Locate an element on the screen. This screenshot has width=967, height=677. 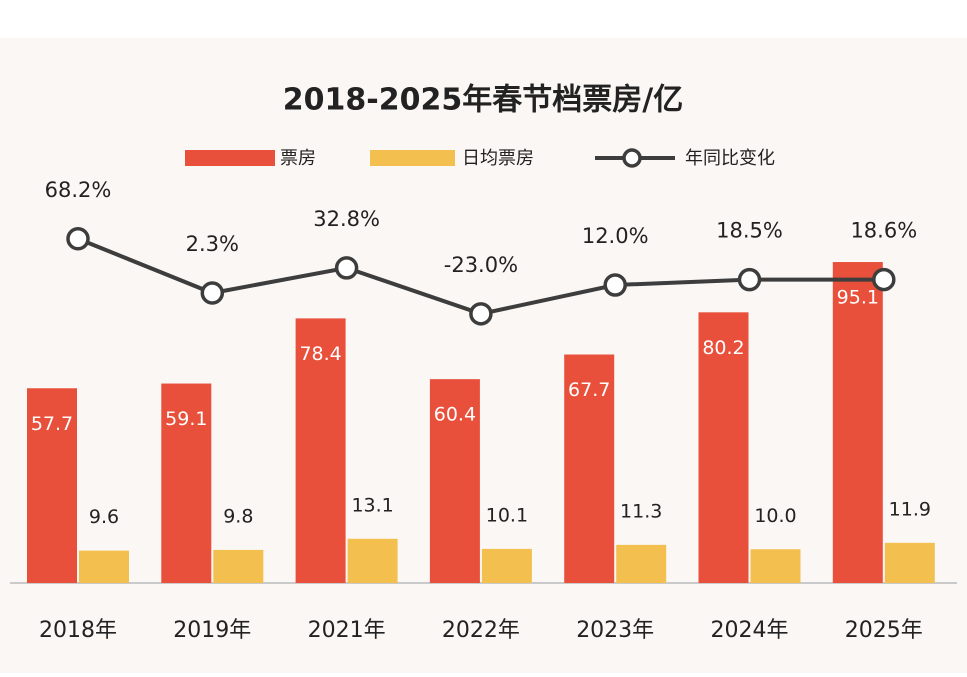
bar-label: 10.0 is located at coordinates (775, 516).